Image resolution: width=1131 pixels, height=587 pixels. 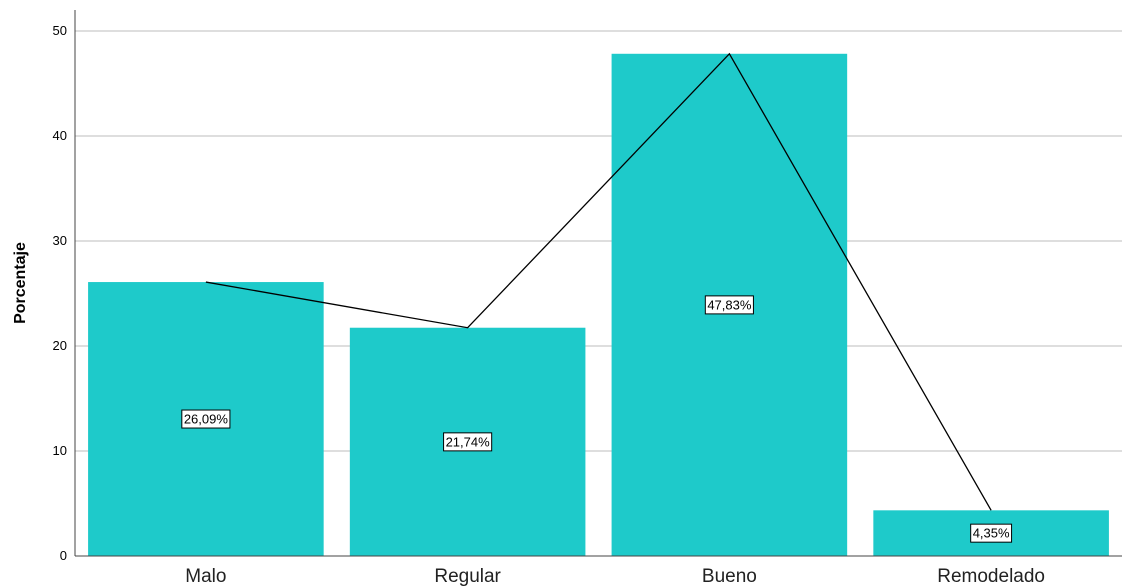 What do you see at coordinates (729, 576) in the screenshot?
I see `x-category-label: Bueno` at bounding box center [729, 576].